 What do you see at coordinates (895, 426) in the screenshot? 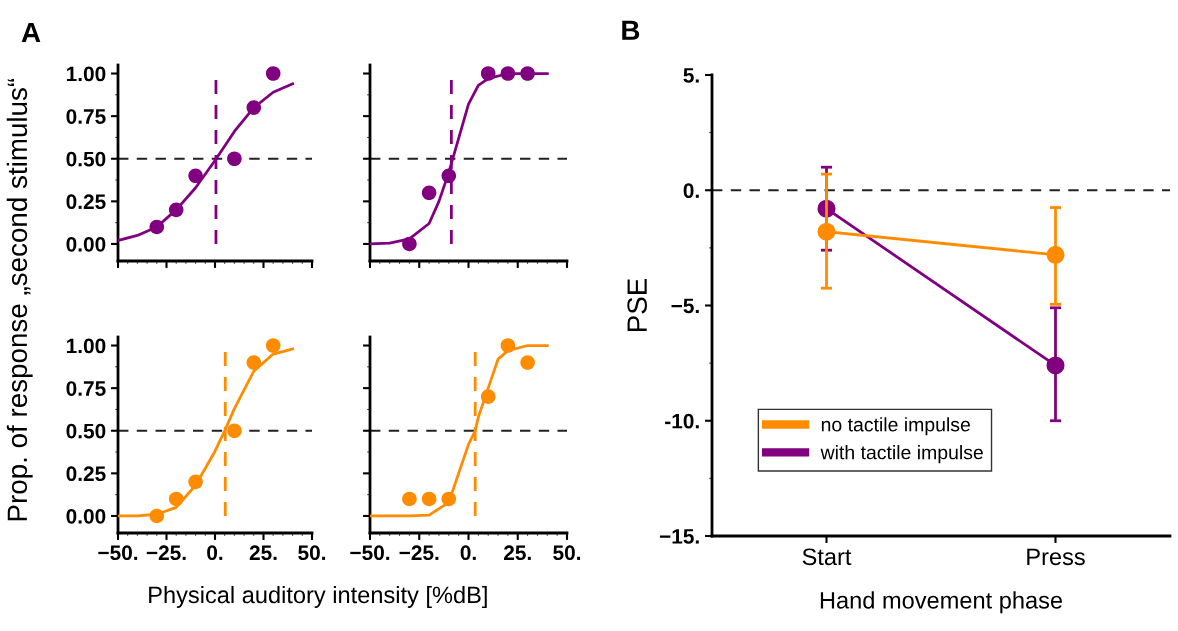
I see `legend-label: no tactile impulse` at bounding box center [895, 426].